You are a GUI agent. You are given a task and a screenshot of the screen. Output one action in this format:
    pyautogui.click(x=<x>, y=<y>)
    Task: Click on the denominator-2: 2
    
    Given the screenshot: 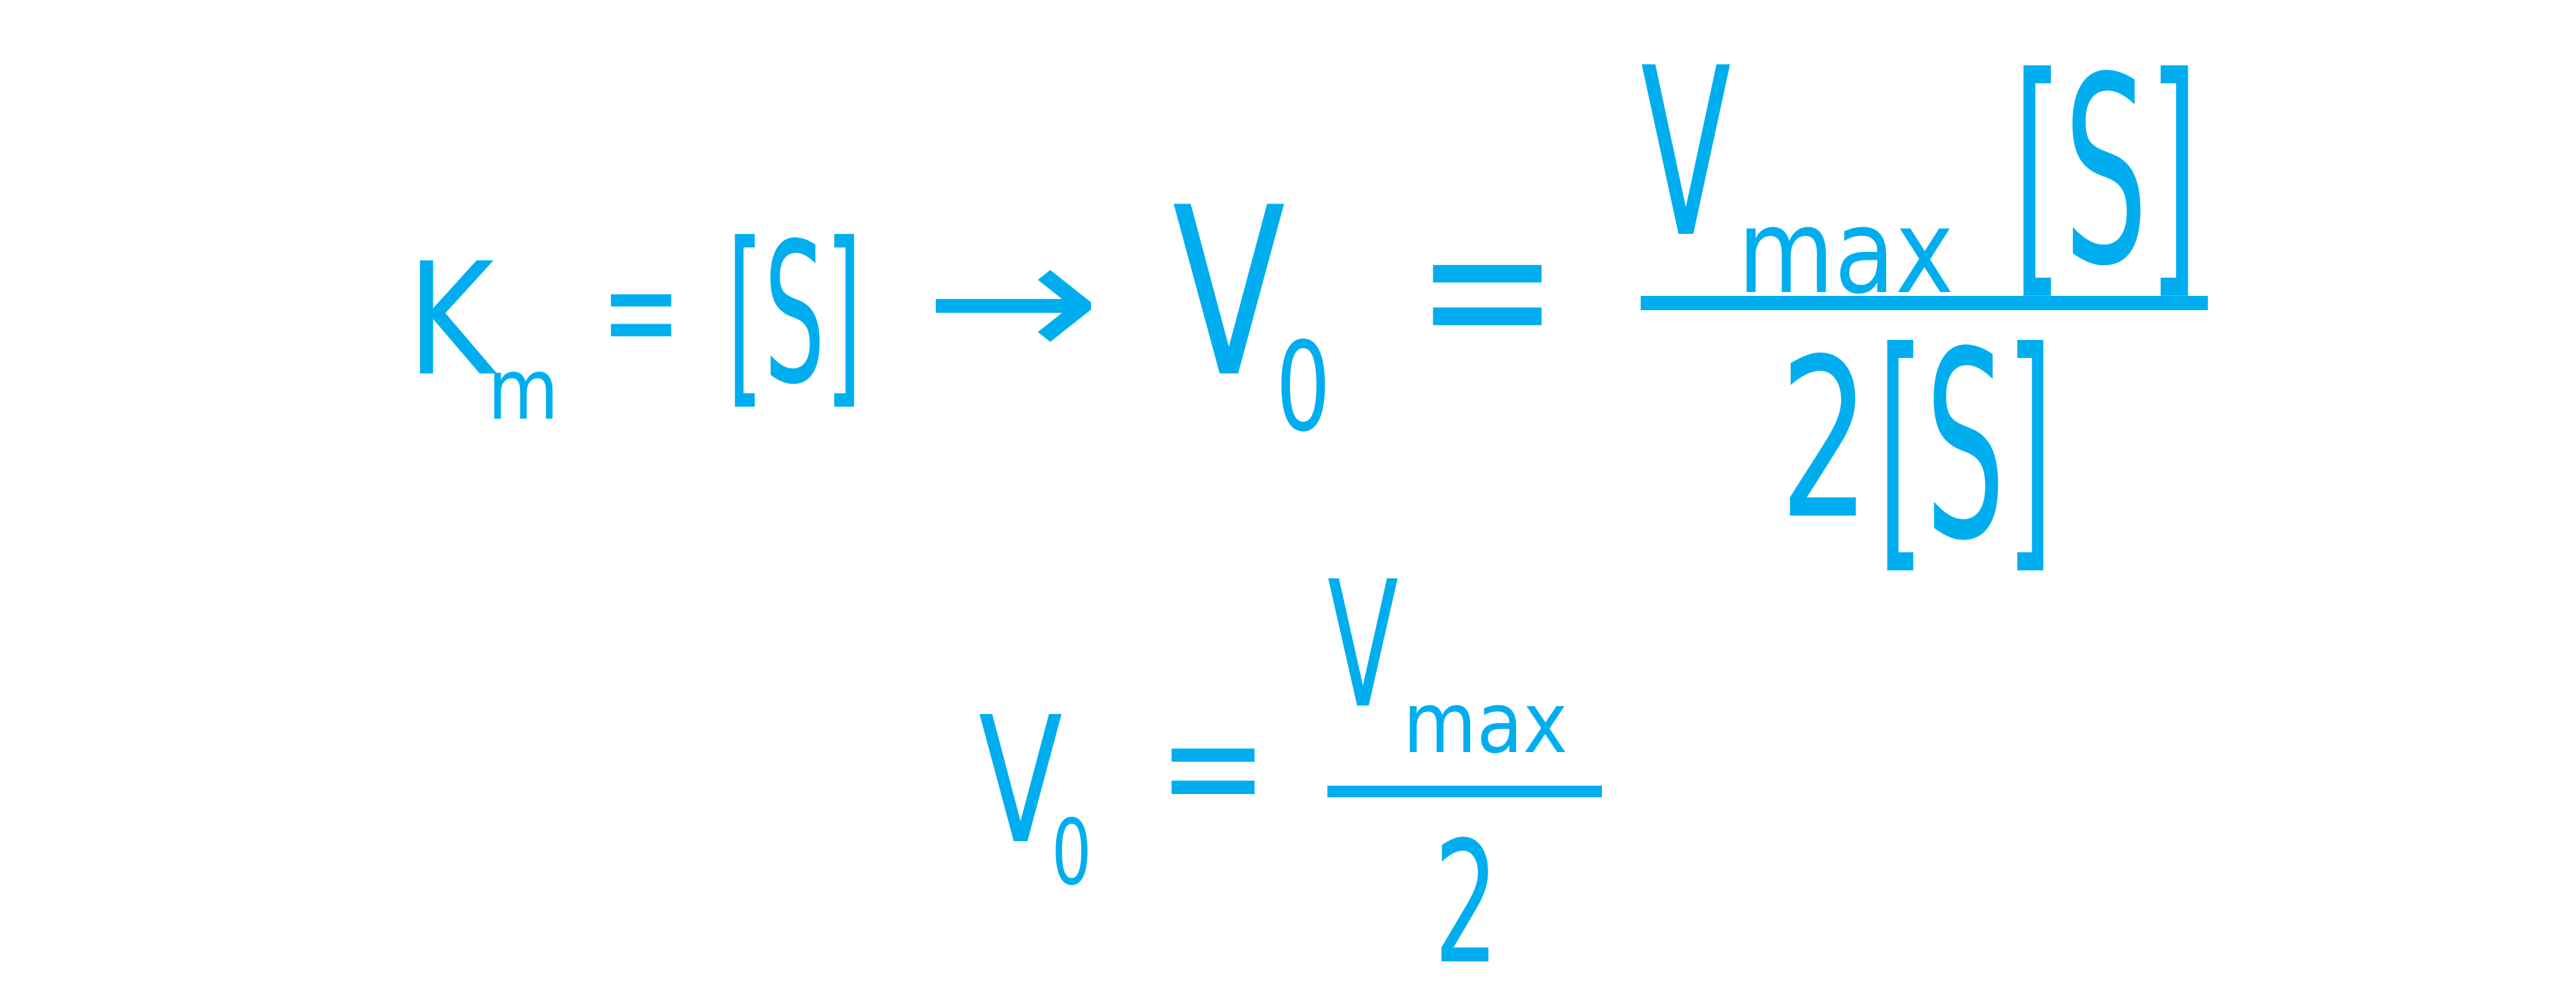 What is the action you would take?
    pyautogui.click(x=1466, y=895)
    